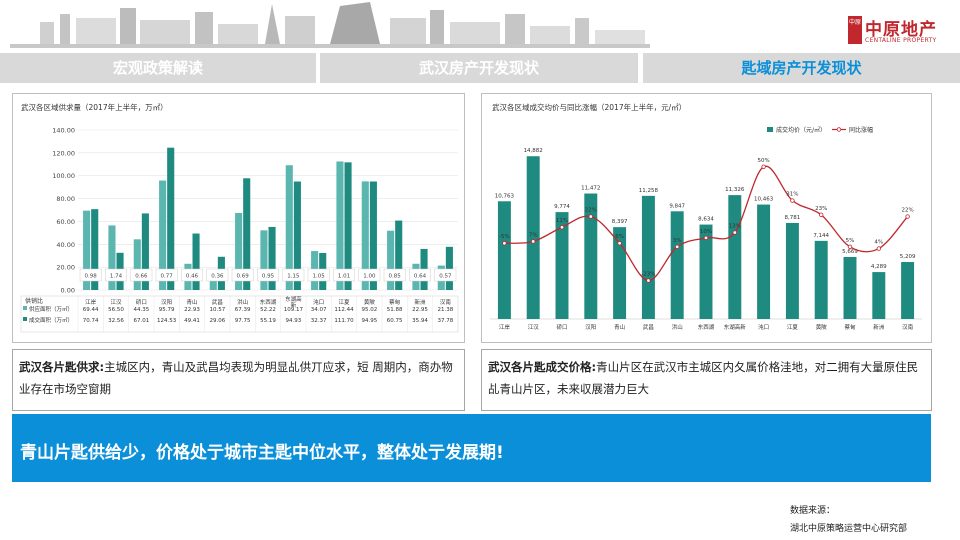 The image size is (960, 540). Describe the element at coordinates (91, 310) in the screenshot. I see `table-cell: 69.44` at that location.